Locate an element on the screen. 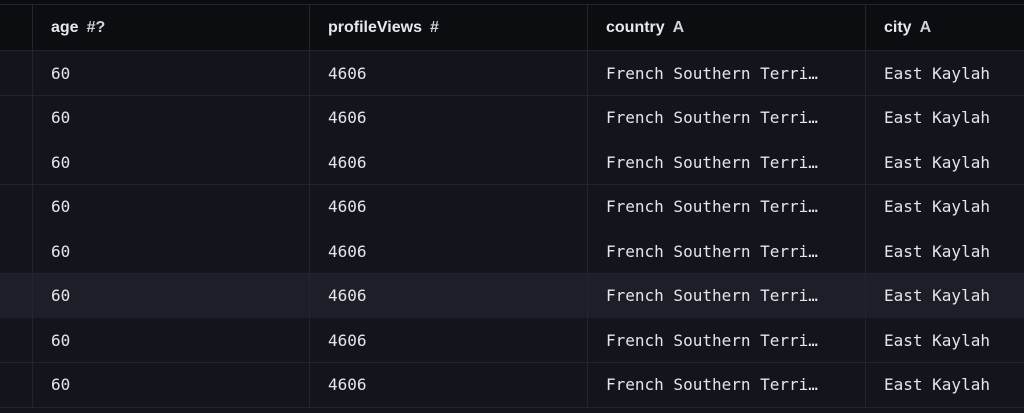 This screenshot has width=1024, height=413. column-header-age: age #? is located at coordinates (171, 27).